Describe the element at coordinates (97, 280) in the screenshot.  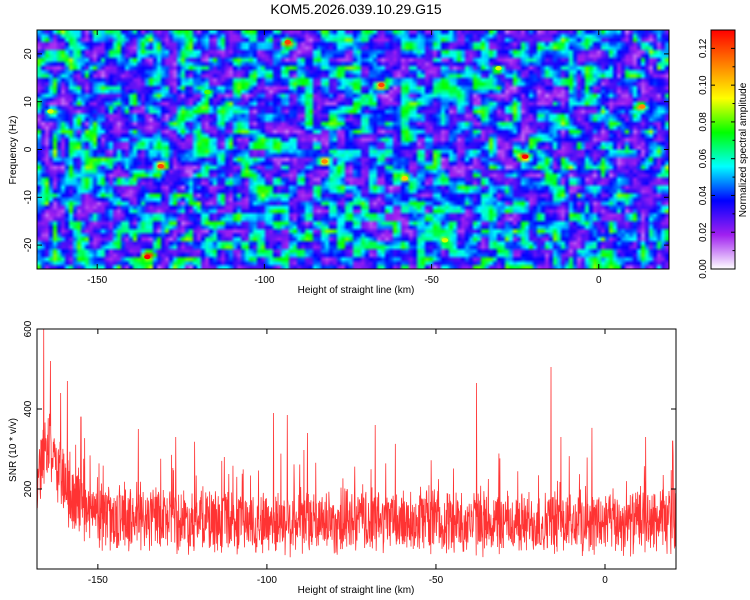
I see `heatmap-x-tick-label: -150` at that location.